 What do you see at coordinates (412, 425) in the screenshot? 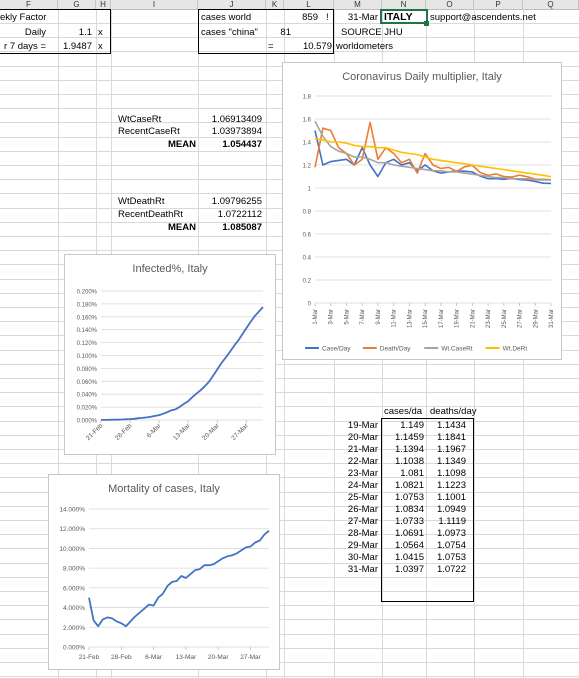
I see `row-cases: 1.149` at bounding box center [412, 425].